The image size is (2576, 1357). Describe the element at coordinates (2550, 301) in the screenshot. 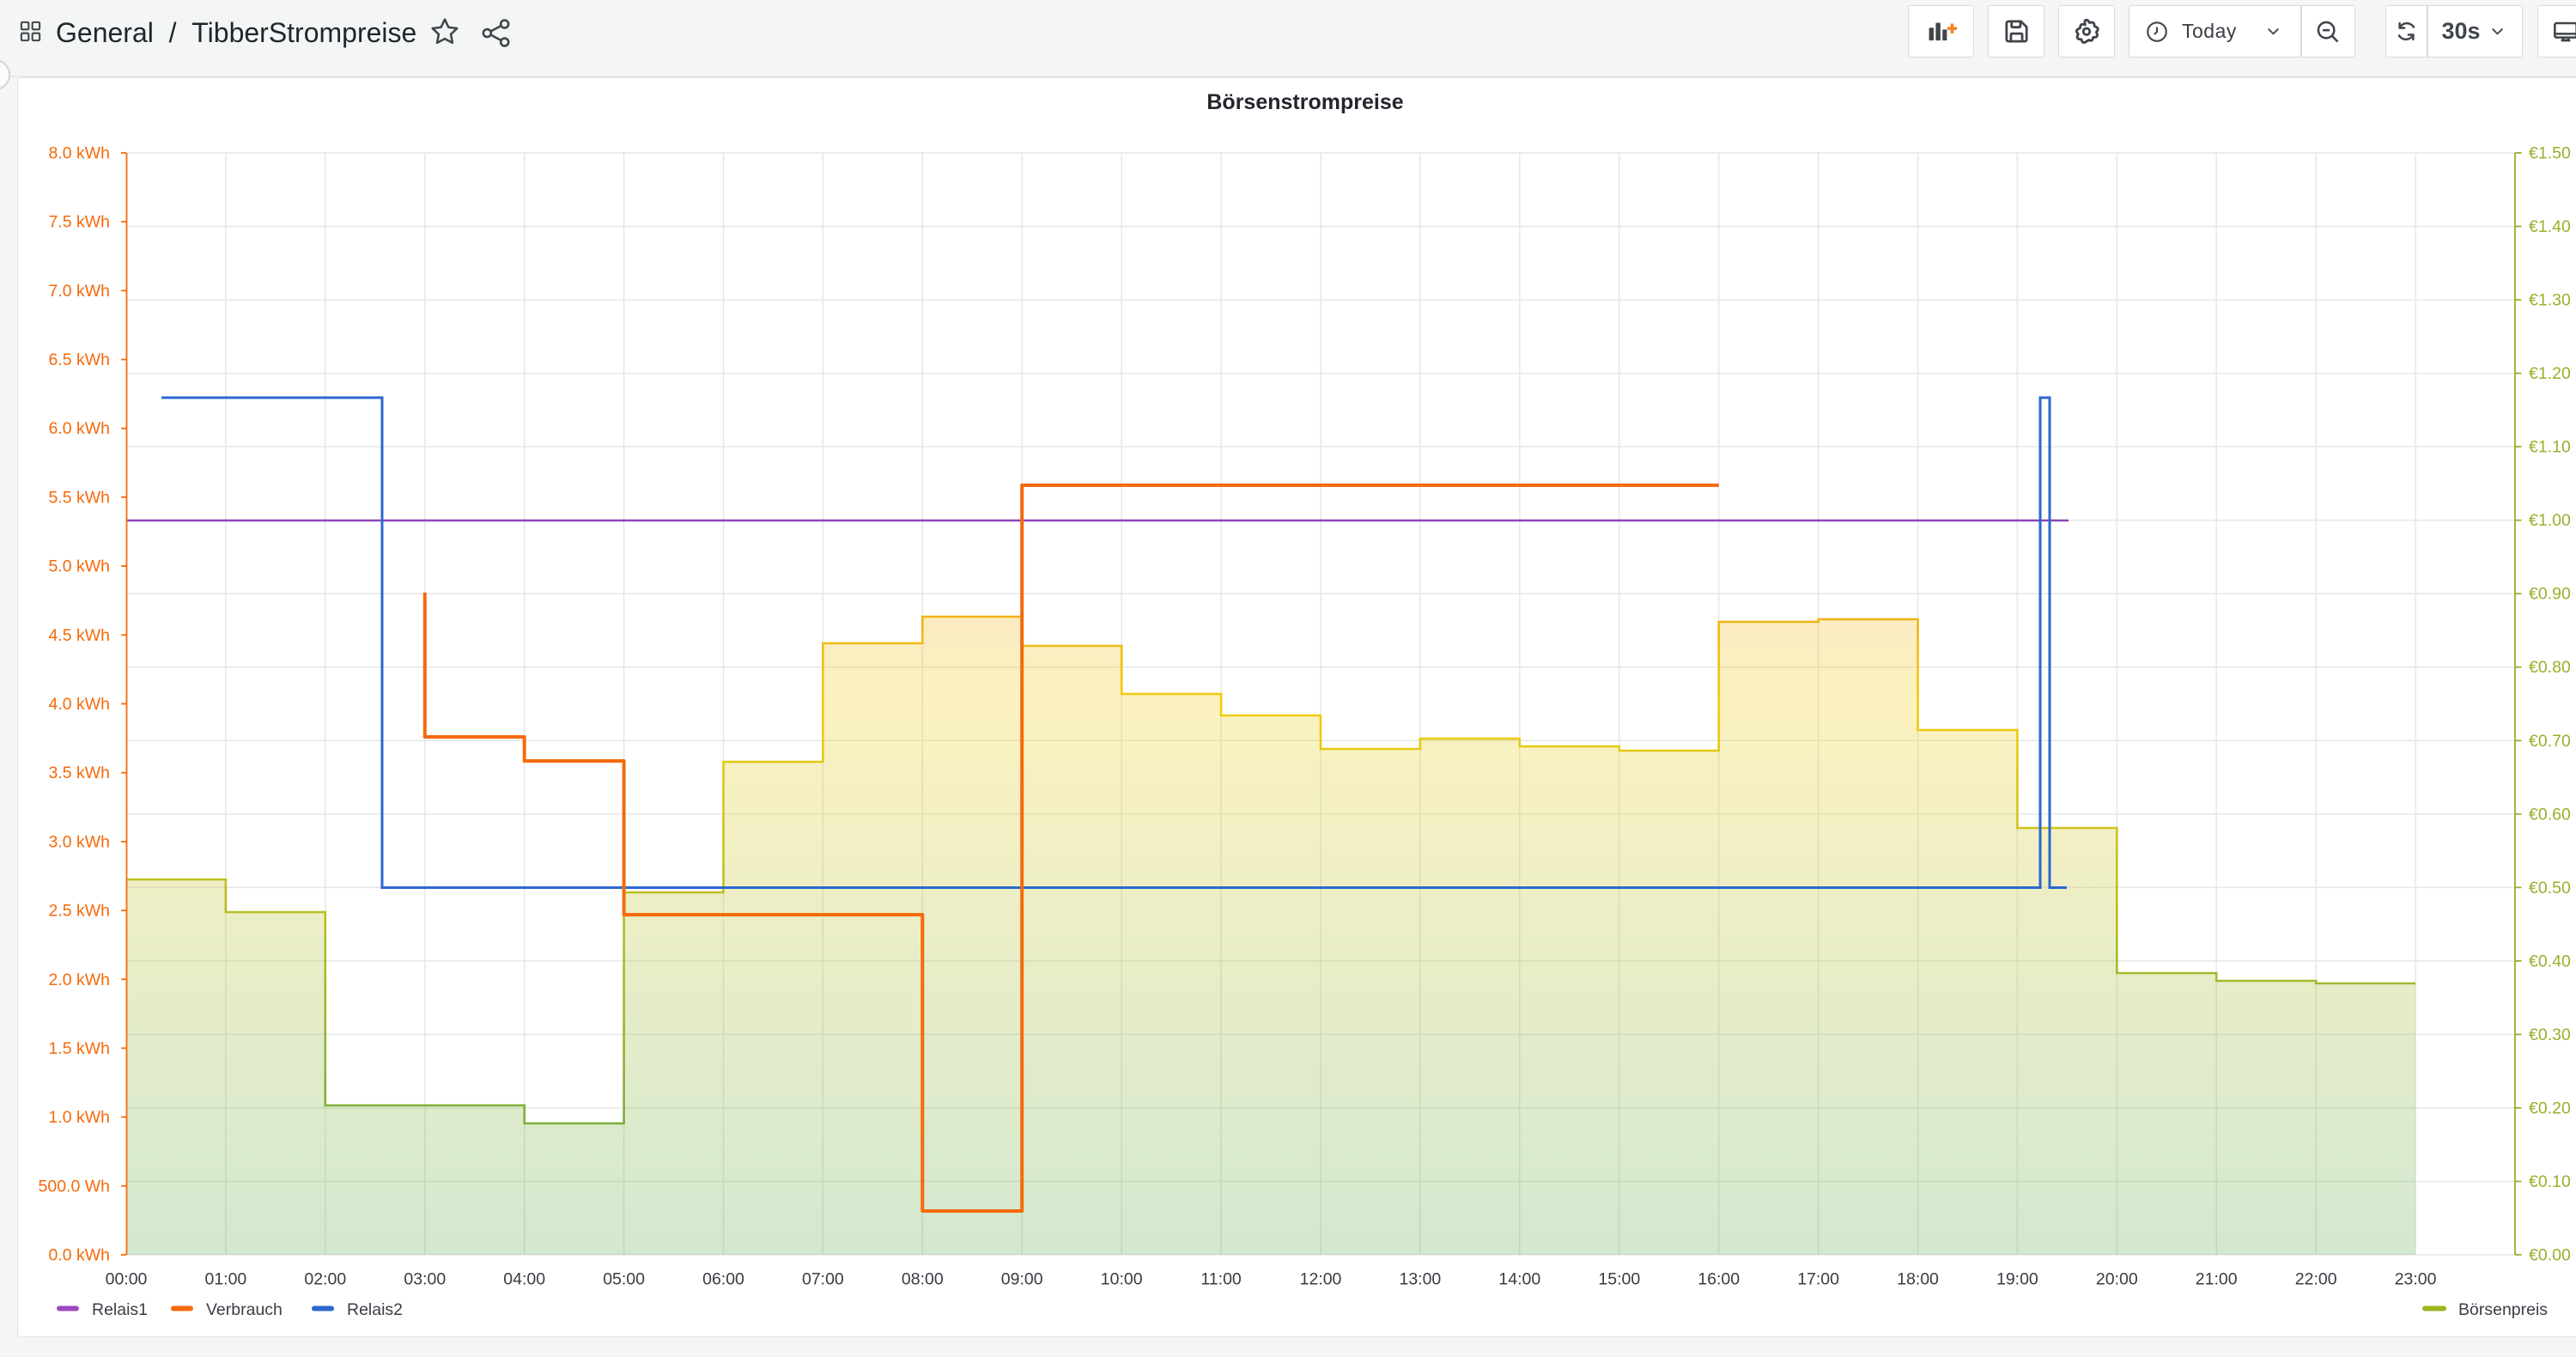

I see `svg-text: €1.30` at that location.